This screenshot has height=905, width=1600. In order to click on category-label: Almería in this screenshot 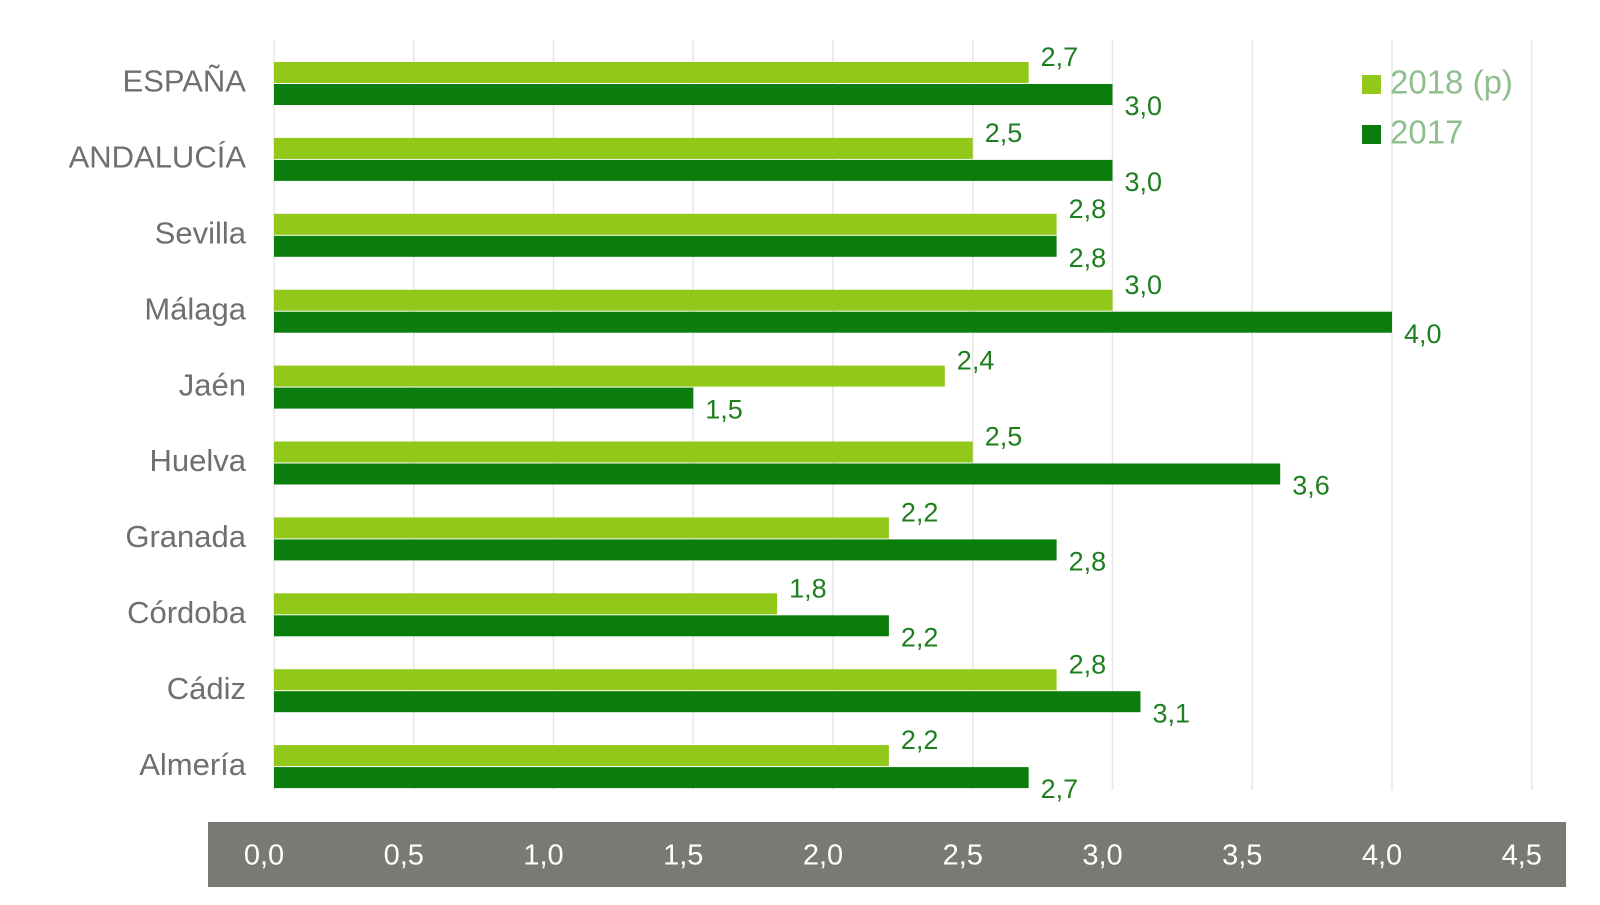, I will do `click(193, 764)`.